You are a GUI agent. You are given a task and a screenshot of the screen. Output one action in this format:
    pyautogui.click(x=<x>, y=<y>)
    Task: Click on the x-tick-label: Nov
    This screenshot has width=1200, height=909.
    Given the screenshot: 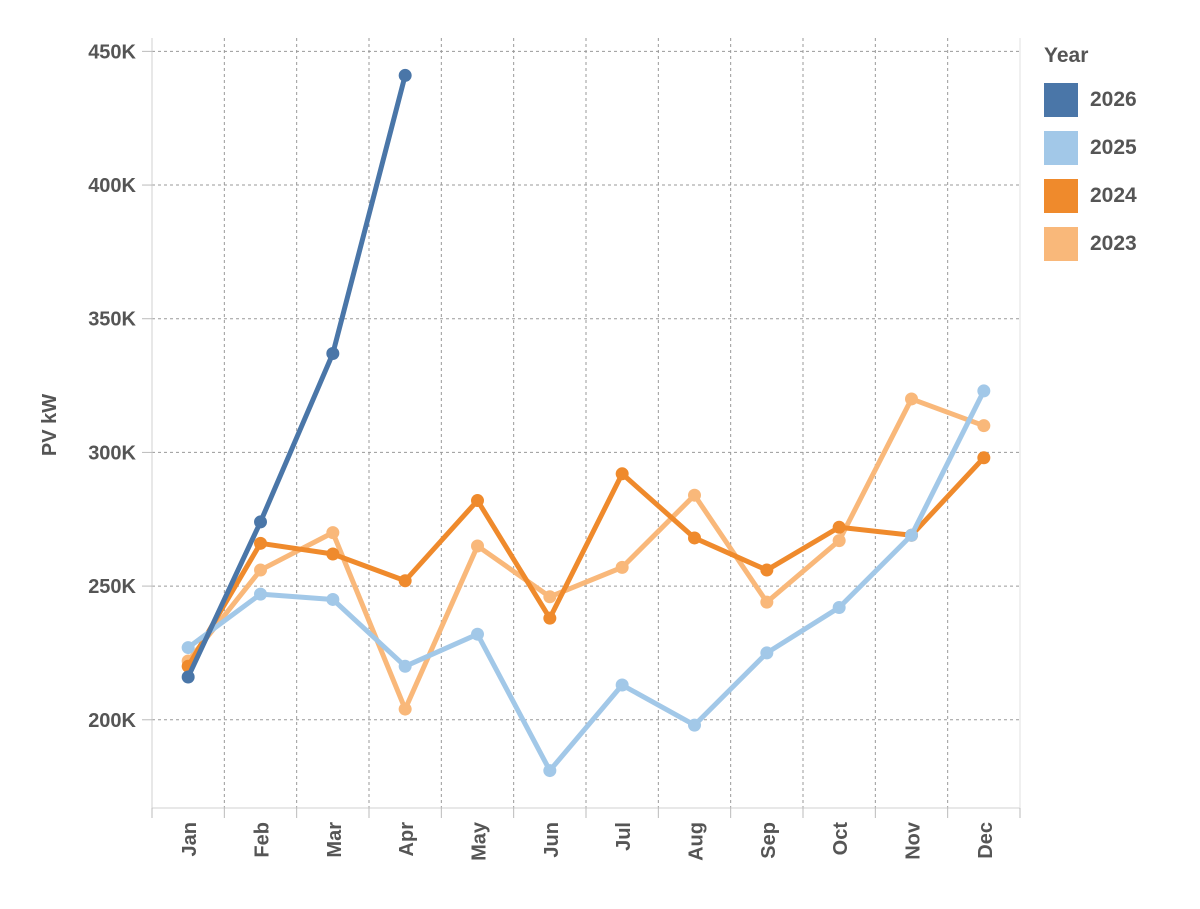 What is the action you would take?
    pyautogui.click(x=914, y=840)
    